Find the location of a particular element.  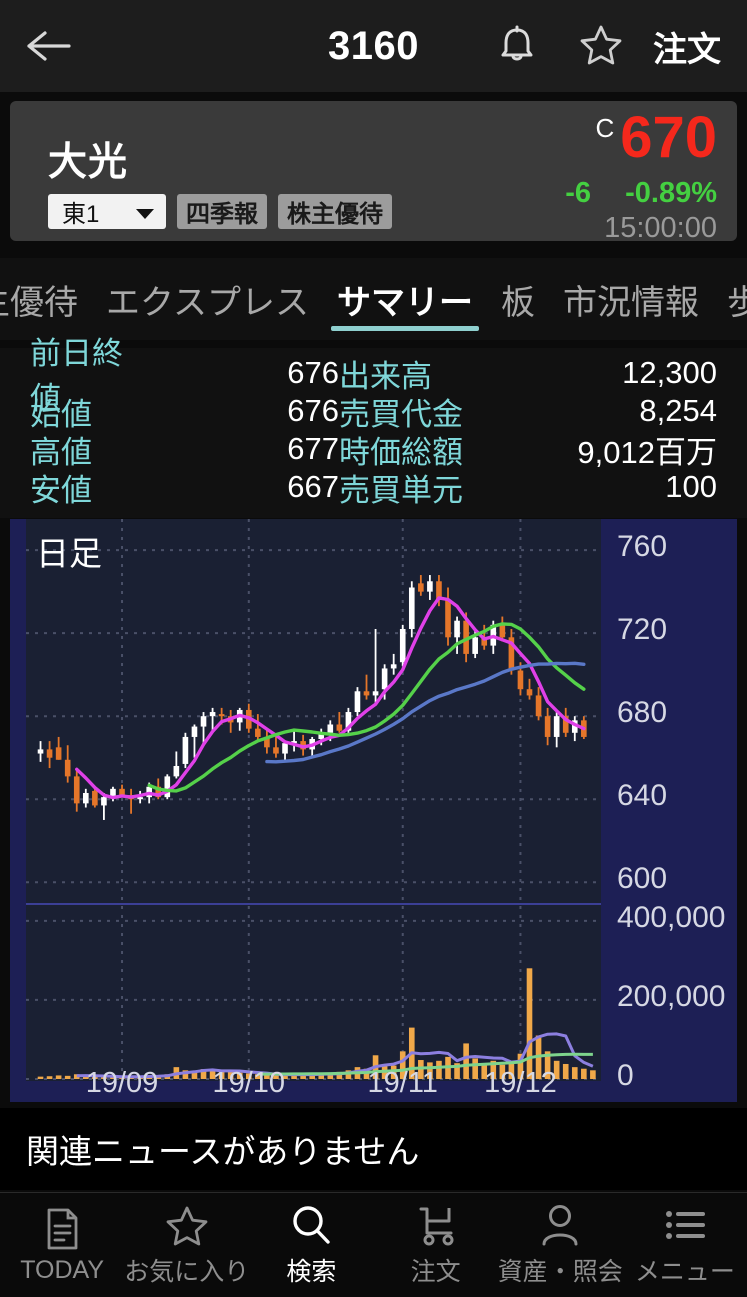

quote-time: 15:00:00 is located at coordinates (660, 228).